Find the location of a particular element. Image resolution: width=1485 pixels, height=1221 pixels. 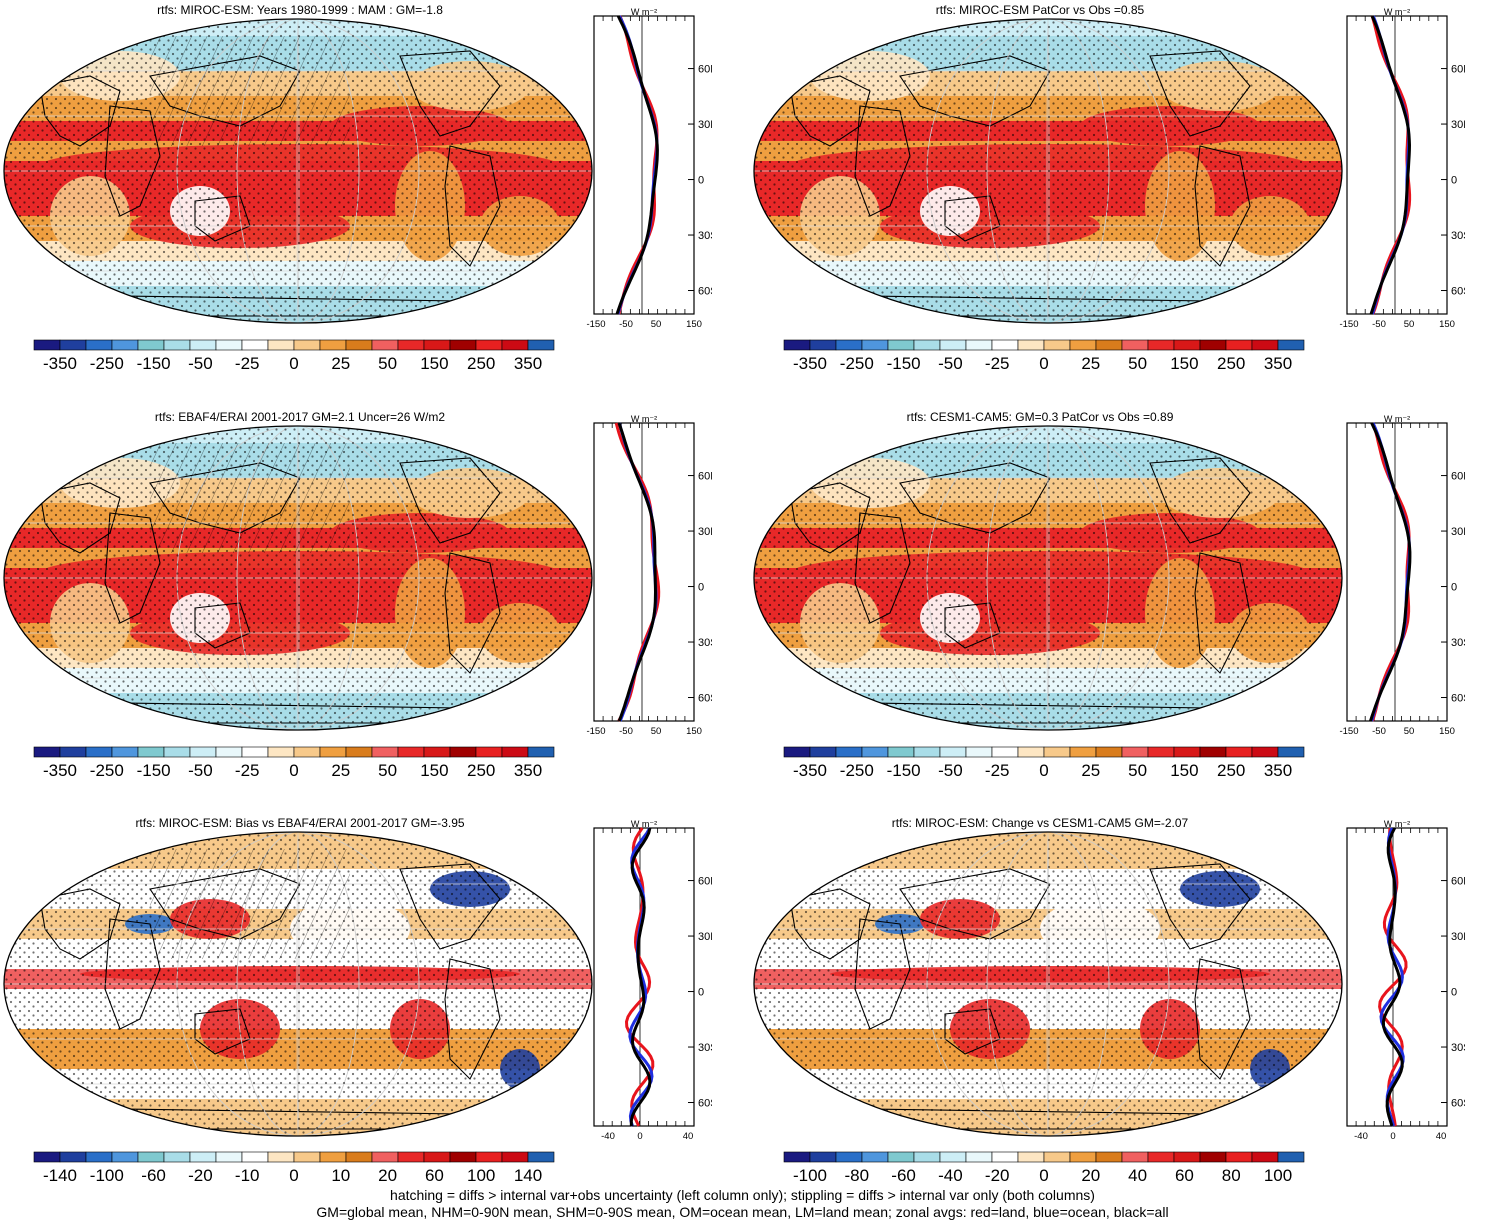

zonal-x-label: 150 is located at coordinates (694, 731).